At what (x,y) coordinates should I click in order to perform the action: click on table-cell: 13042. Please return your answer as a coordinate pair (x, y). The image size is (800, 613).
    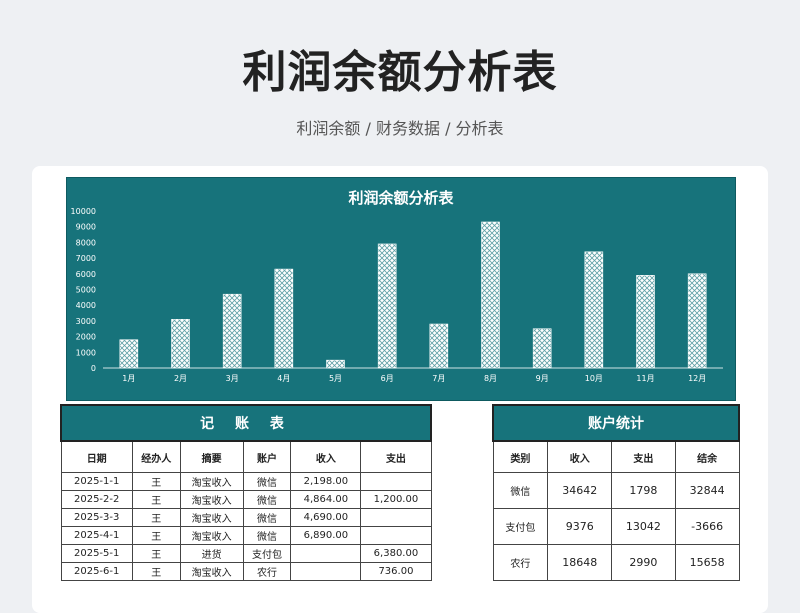
    Looking at the image, I should click on (643, 526).